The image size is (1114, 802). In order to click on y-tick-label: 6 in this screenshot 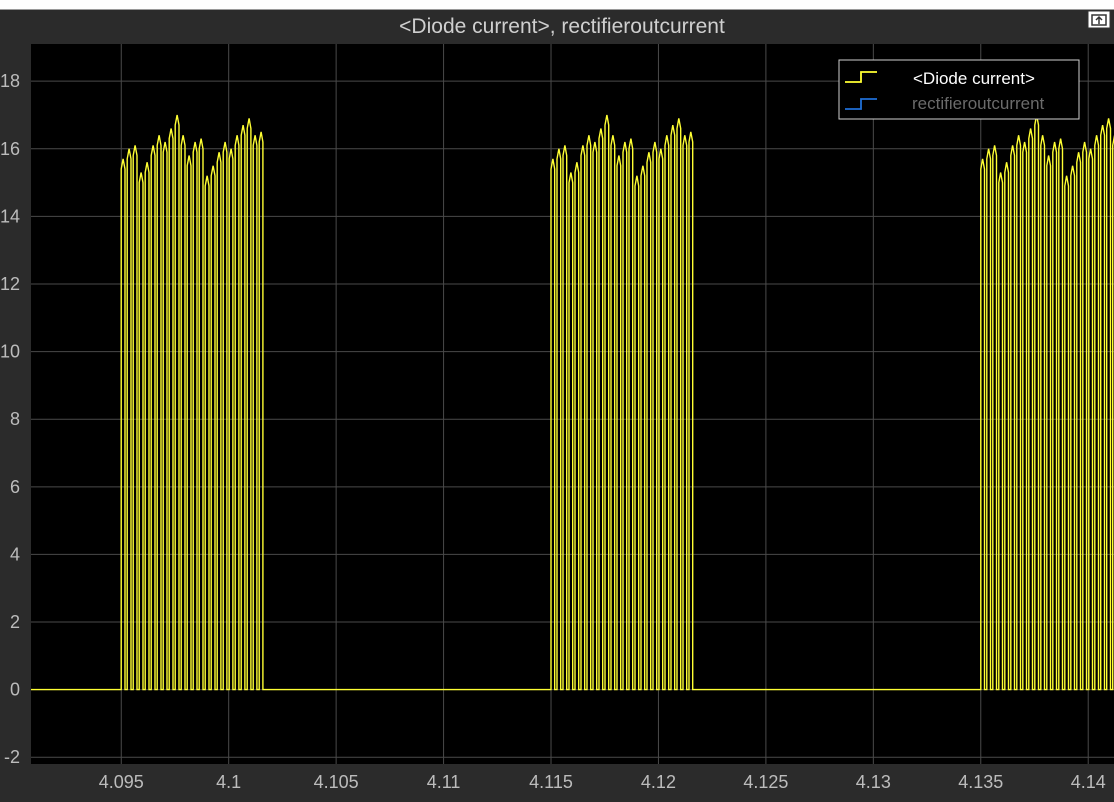, I will do `click(15, 487)`.